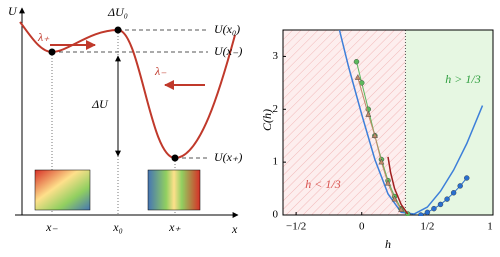  What do you see at coordinates (267, 120) in the screenshot?
I see `y-axis-label: C(h)` at bounding box center [267, 120].